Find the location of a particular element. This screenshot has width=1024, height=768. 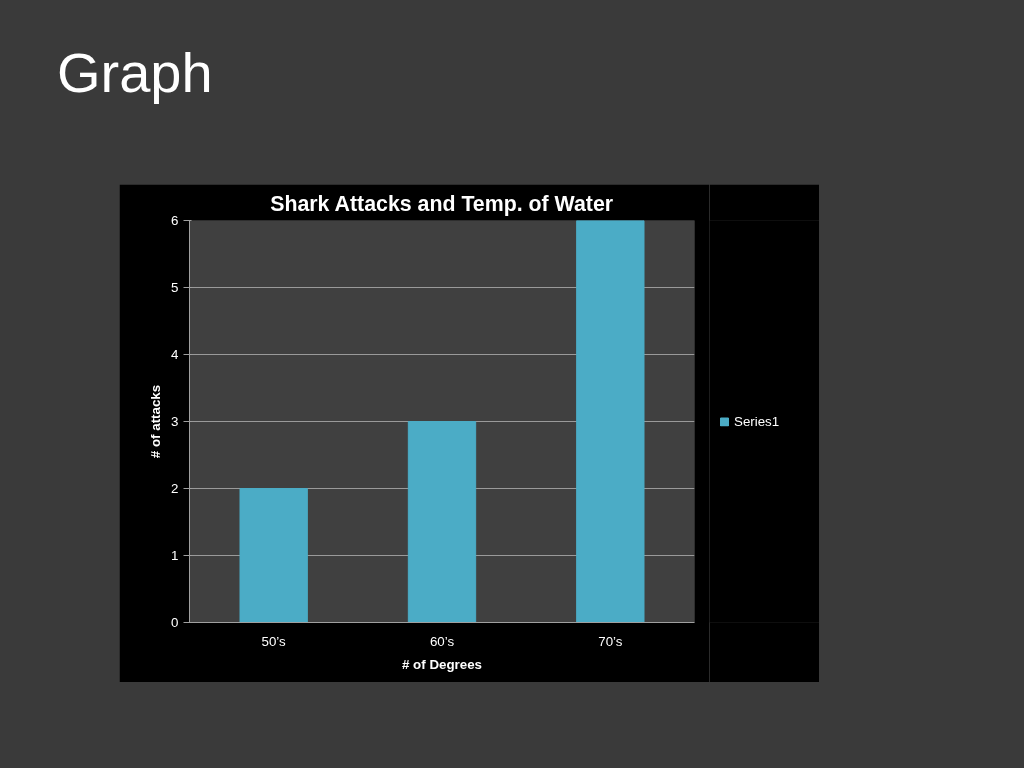

x-axis-title: # of Degrees is located at coordinates (442, 664).